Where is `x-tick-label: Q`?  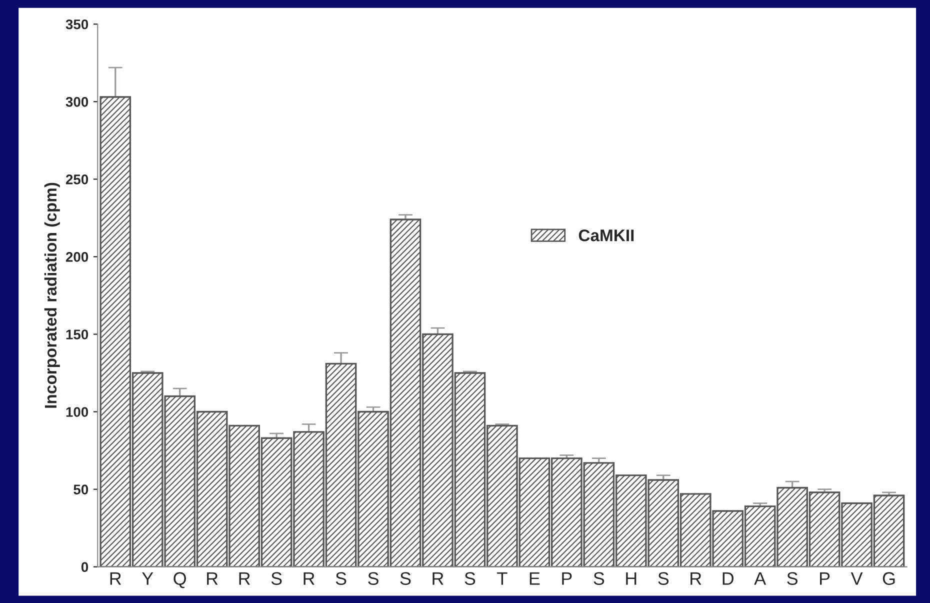
x-tick-label: Q is located at coordinates (180, 580).